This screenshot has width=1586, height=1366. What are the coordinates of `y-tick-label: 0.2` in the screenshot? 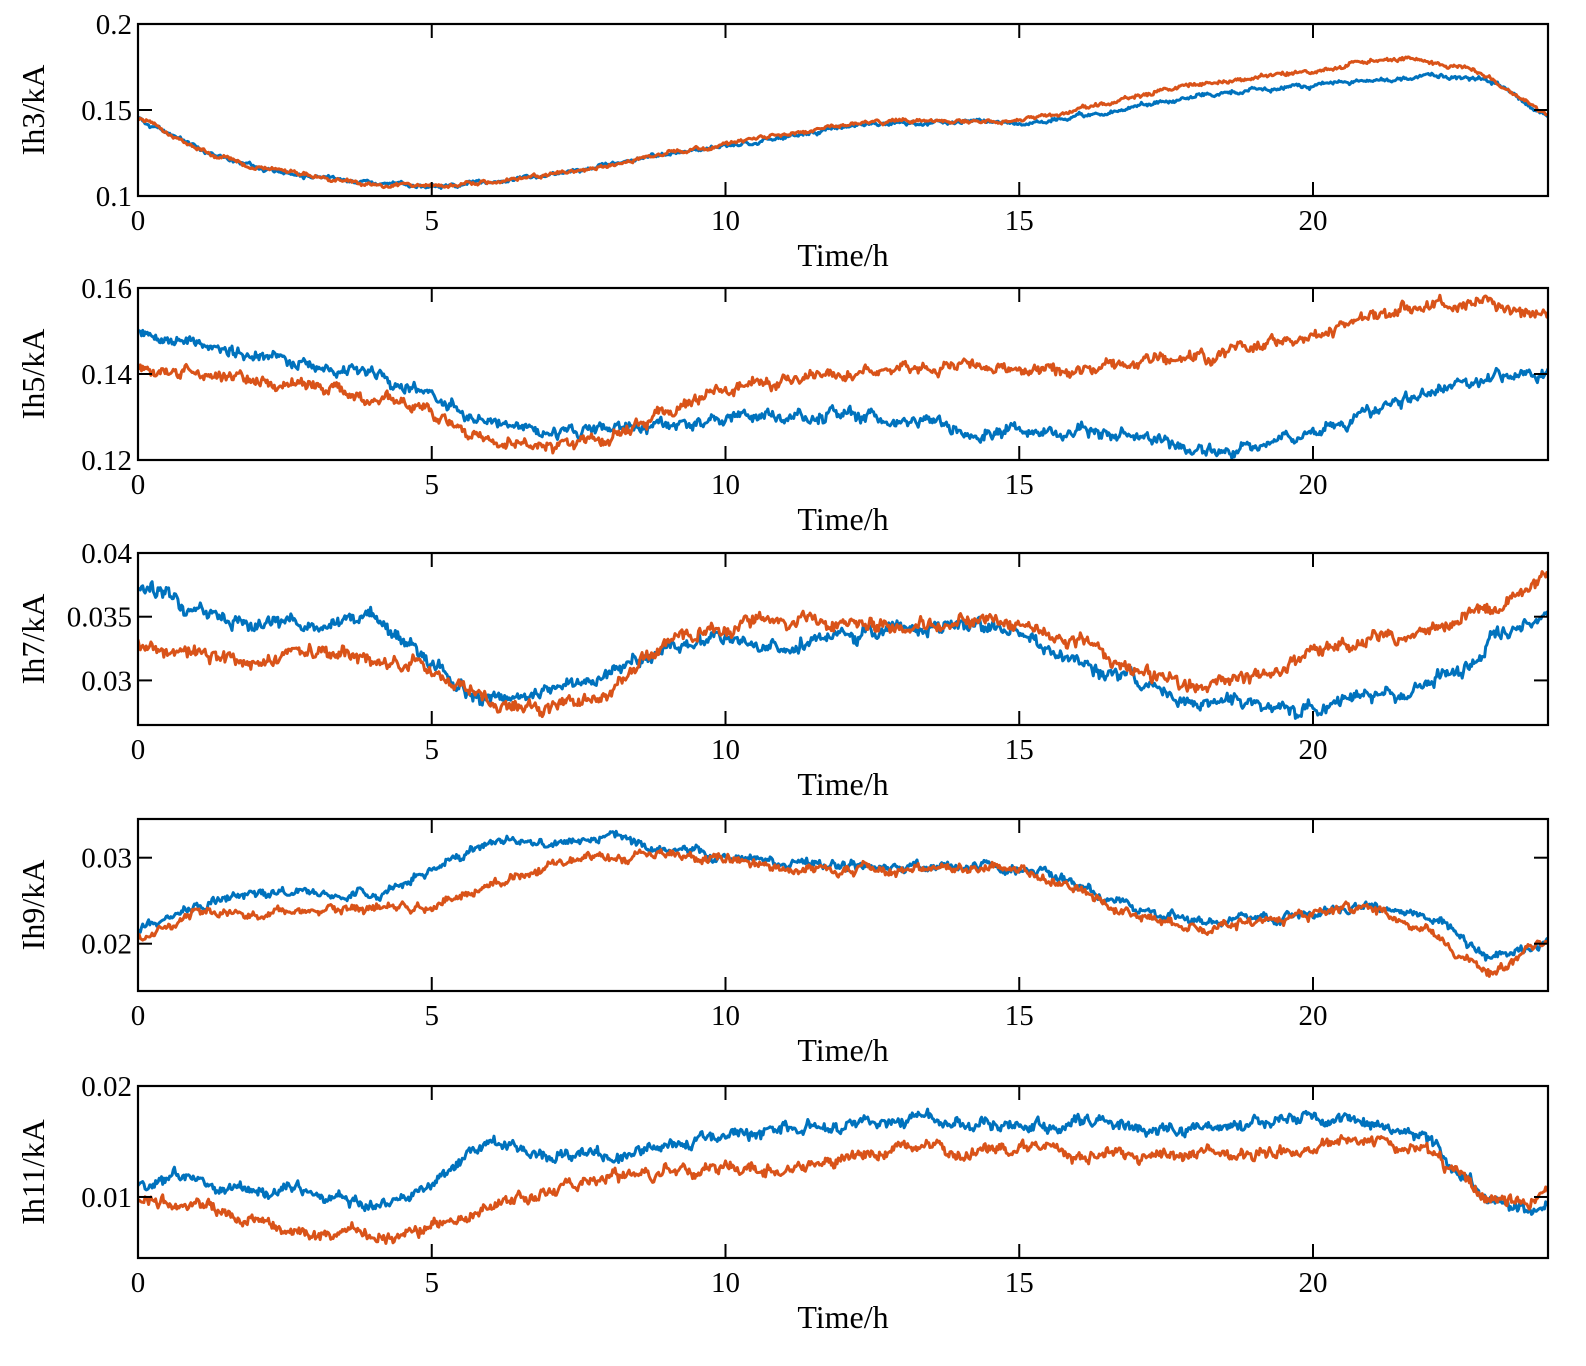 It's located at (114, 25).